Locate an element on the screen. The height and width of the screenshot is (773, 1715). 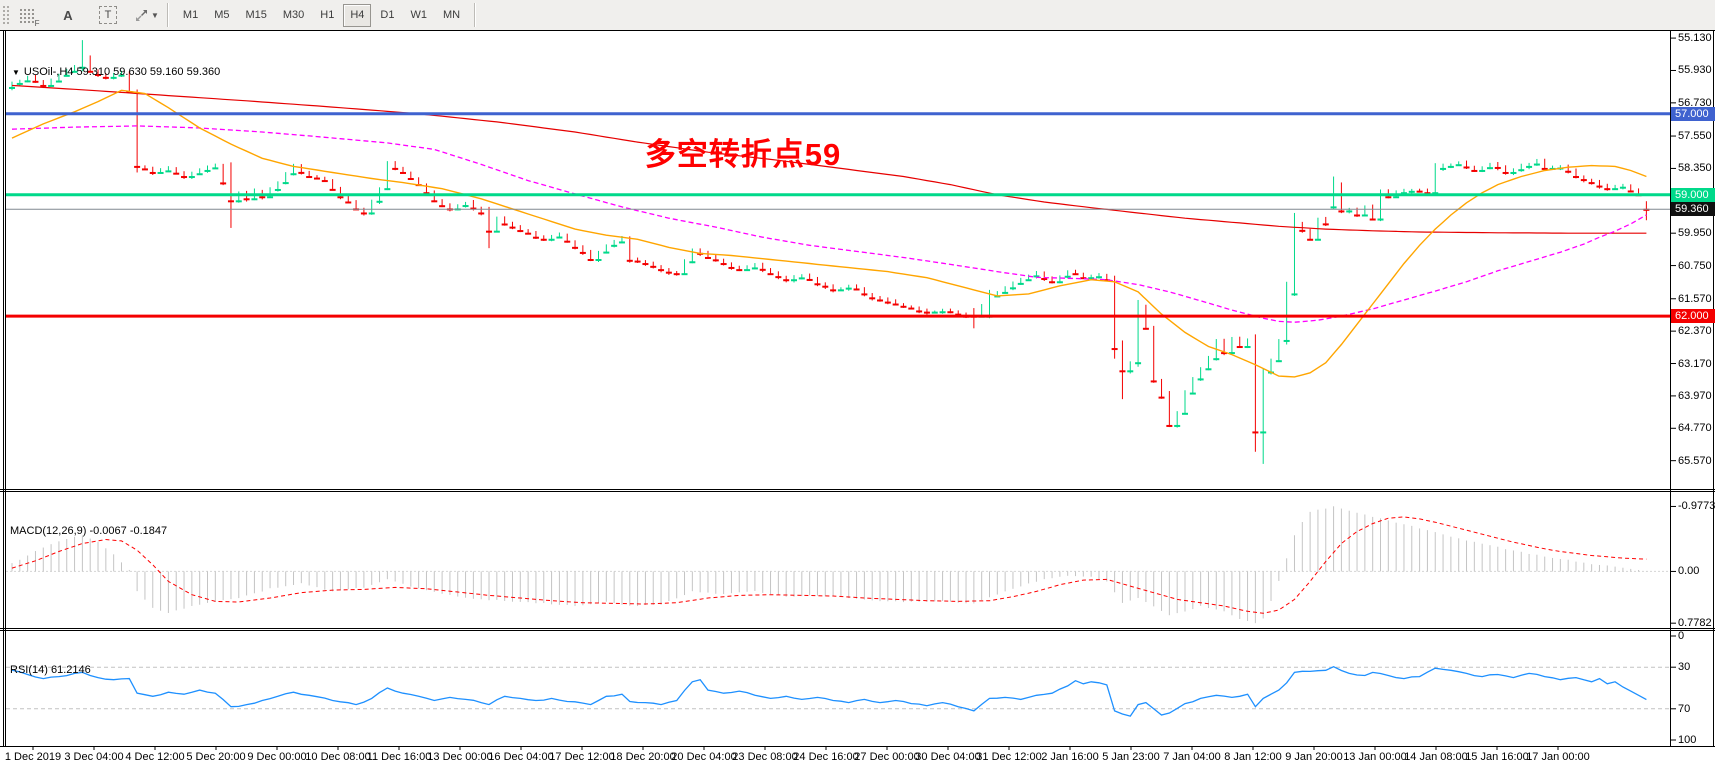
timeframe-button-m1: M1 is located at coordinates (190, 15).